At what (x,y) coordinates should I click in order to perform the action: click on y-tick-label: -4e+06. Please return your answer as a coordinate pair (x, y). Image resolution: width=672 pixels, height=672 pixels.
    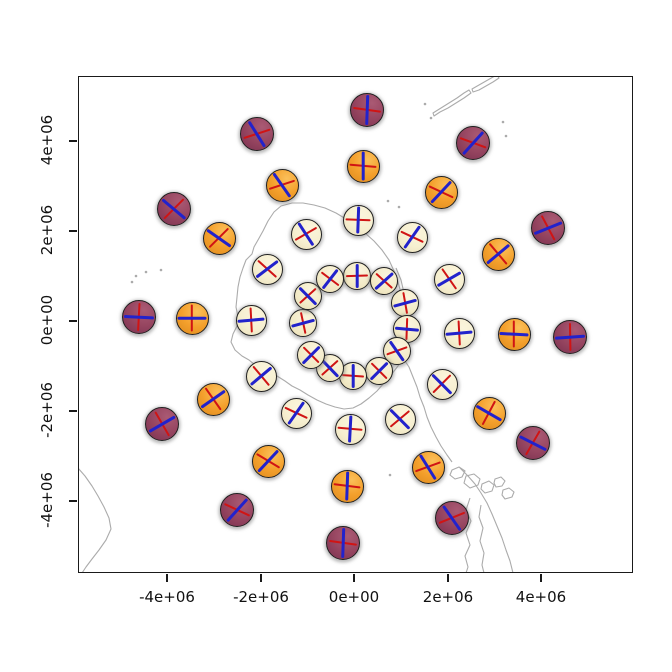
    Looking at the image, I should click on (47, 500).